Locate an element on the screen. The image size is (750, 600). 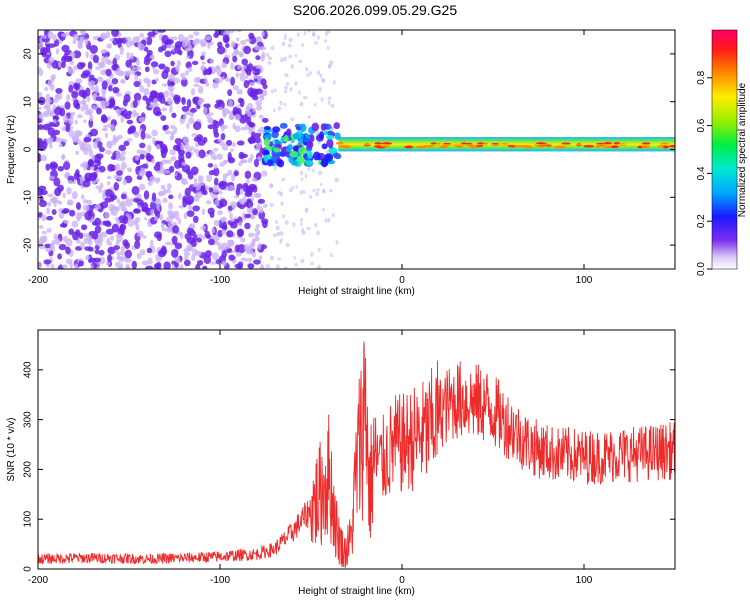
peak-mark is located at coordinates (512, 146).